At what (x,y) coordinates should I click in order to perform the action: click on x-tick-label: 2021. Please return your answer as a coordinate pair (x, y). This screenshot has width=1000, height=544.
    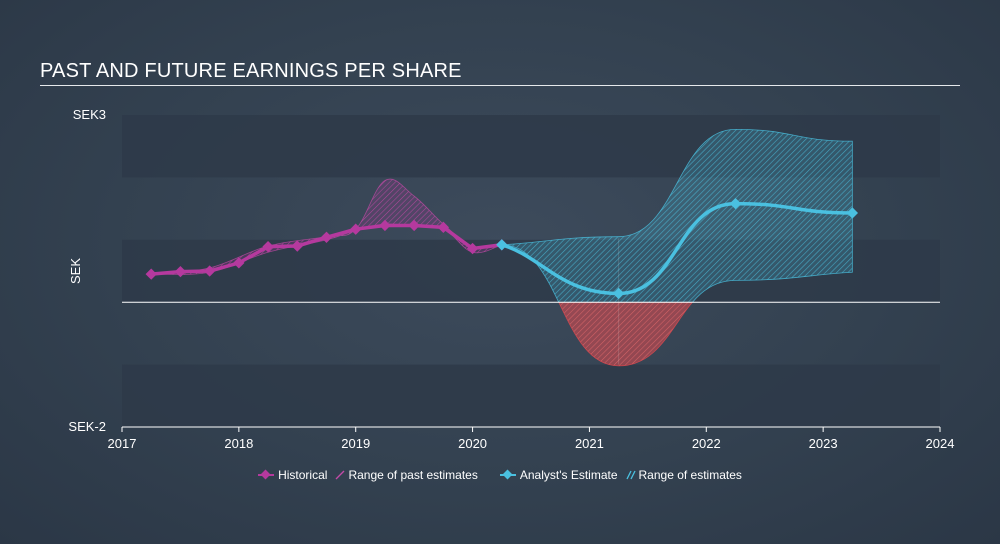
    Looking at the image, I should click on (589, 443).